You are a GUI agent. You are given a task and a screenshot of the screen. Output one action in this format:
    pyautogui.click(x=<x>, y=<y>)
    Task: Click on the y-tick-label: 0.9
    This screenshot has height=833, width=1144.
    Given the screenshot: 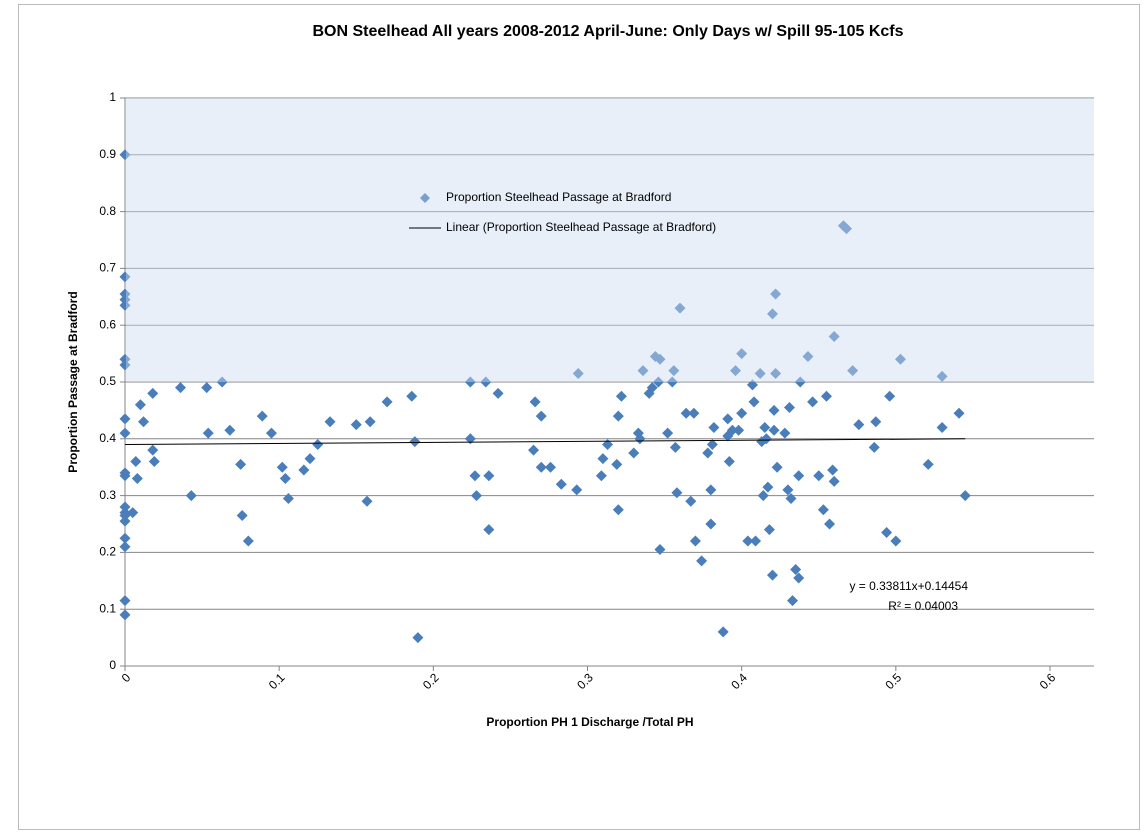 What is the action you would take?
    pyautogui.click(x=107, y=154)
    